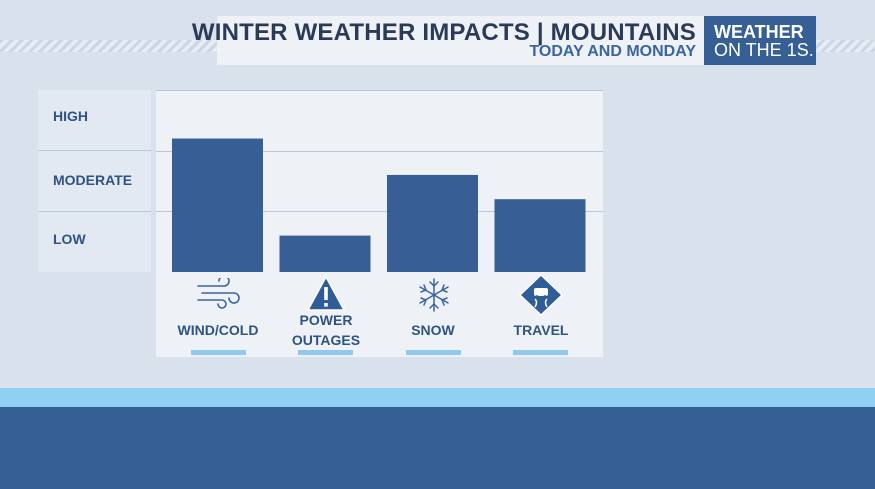  I want to click on brand-logo: WEATHER ON THE 1S., so click(760, 40).